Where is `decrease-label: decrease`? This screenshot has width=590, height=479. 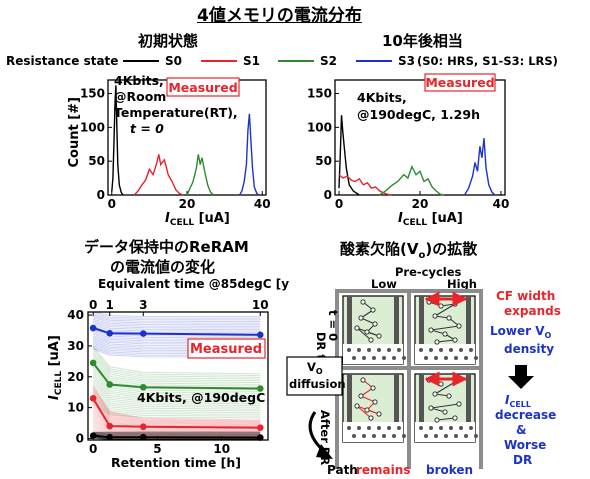
decrease-label: decrease is located at coordinates (525, 415).